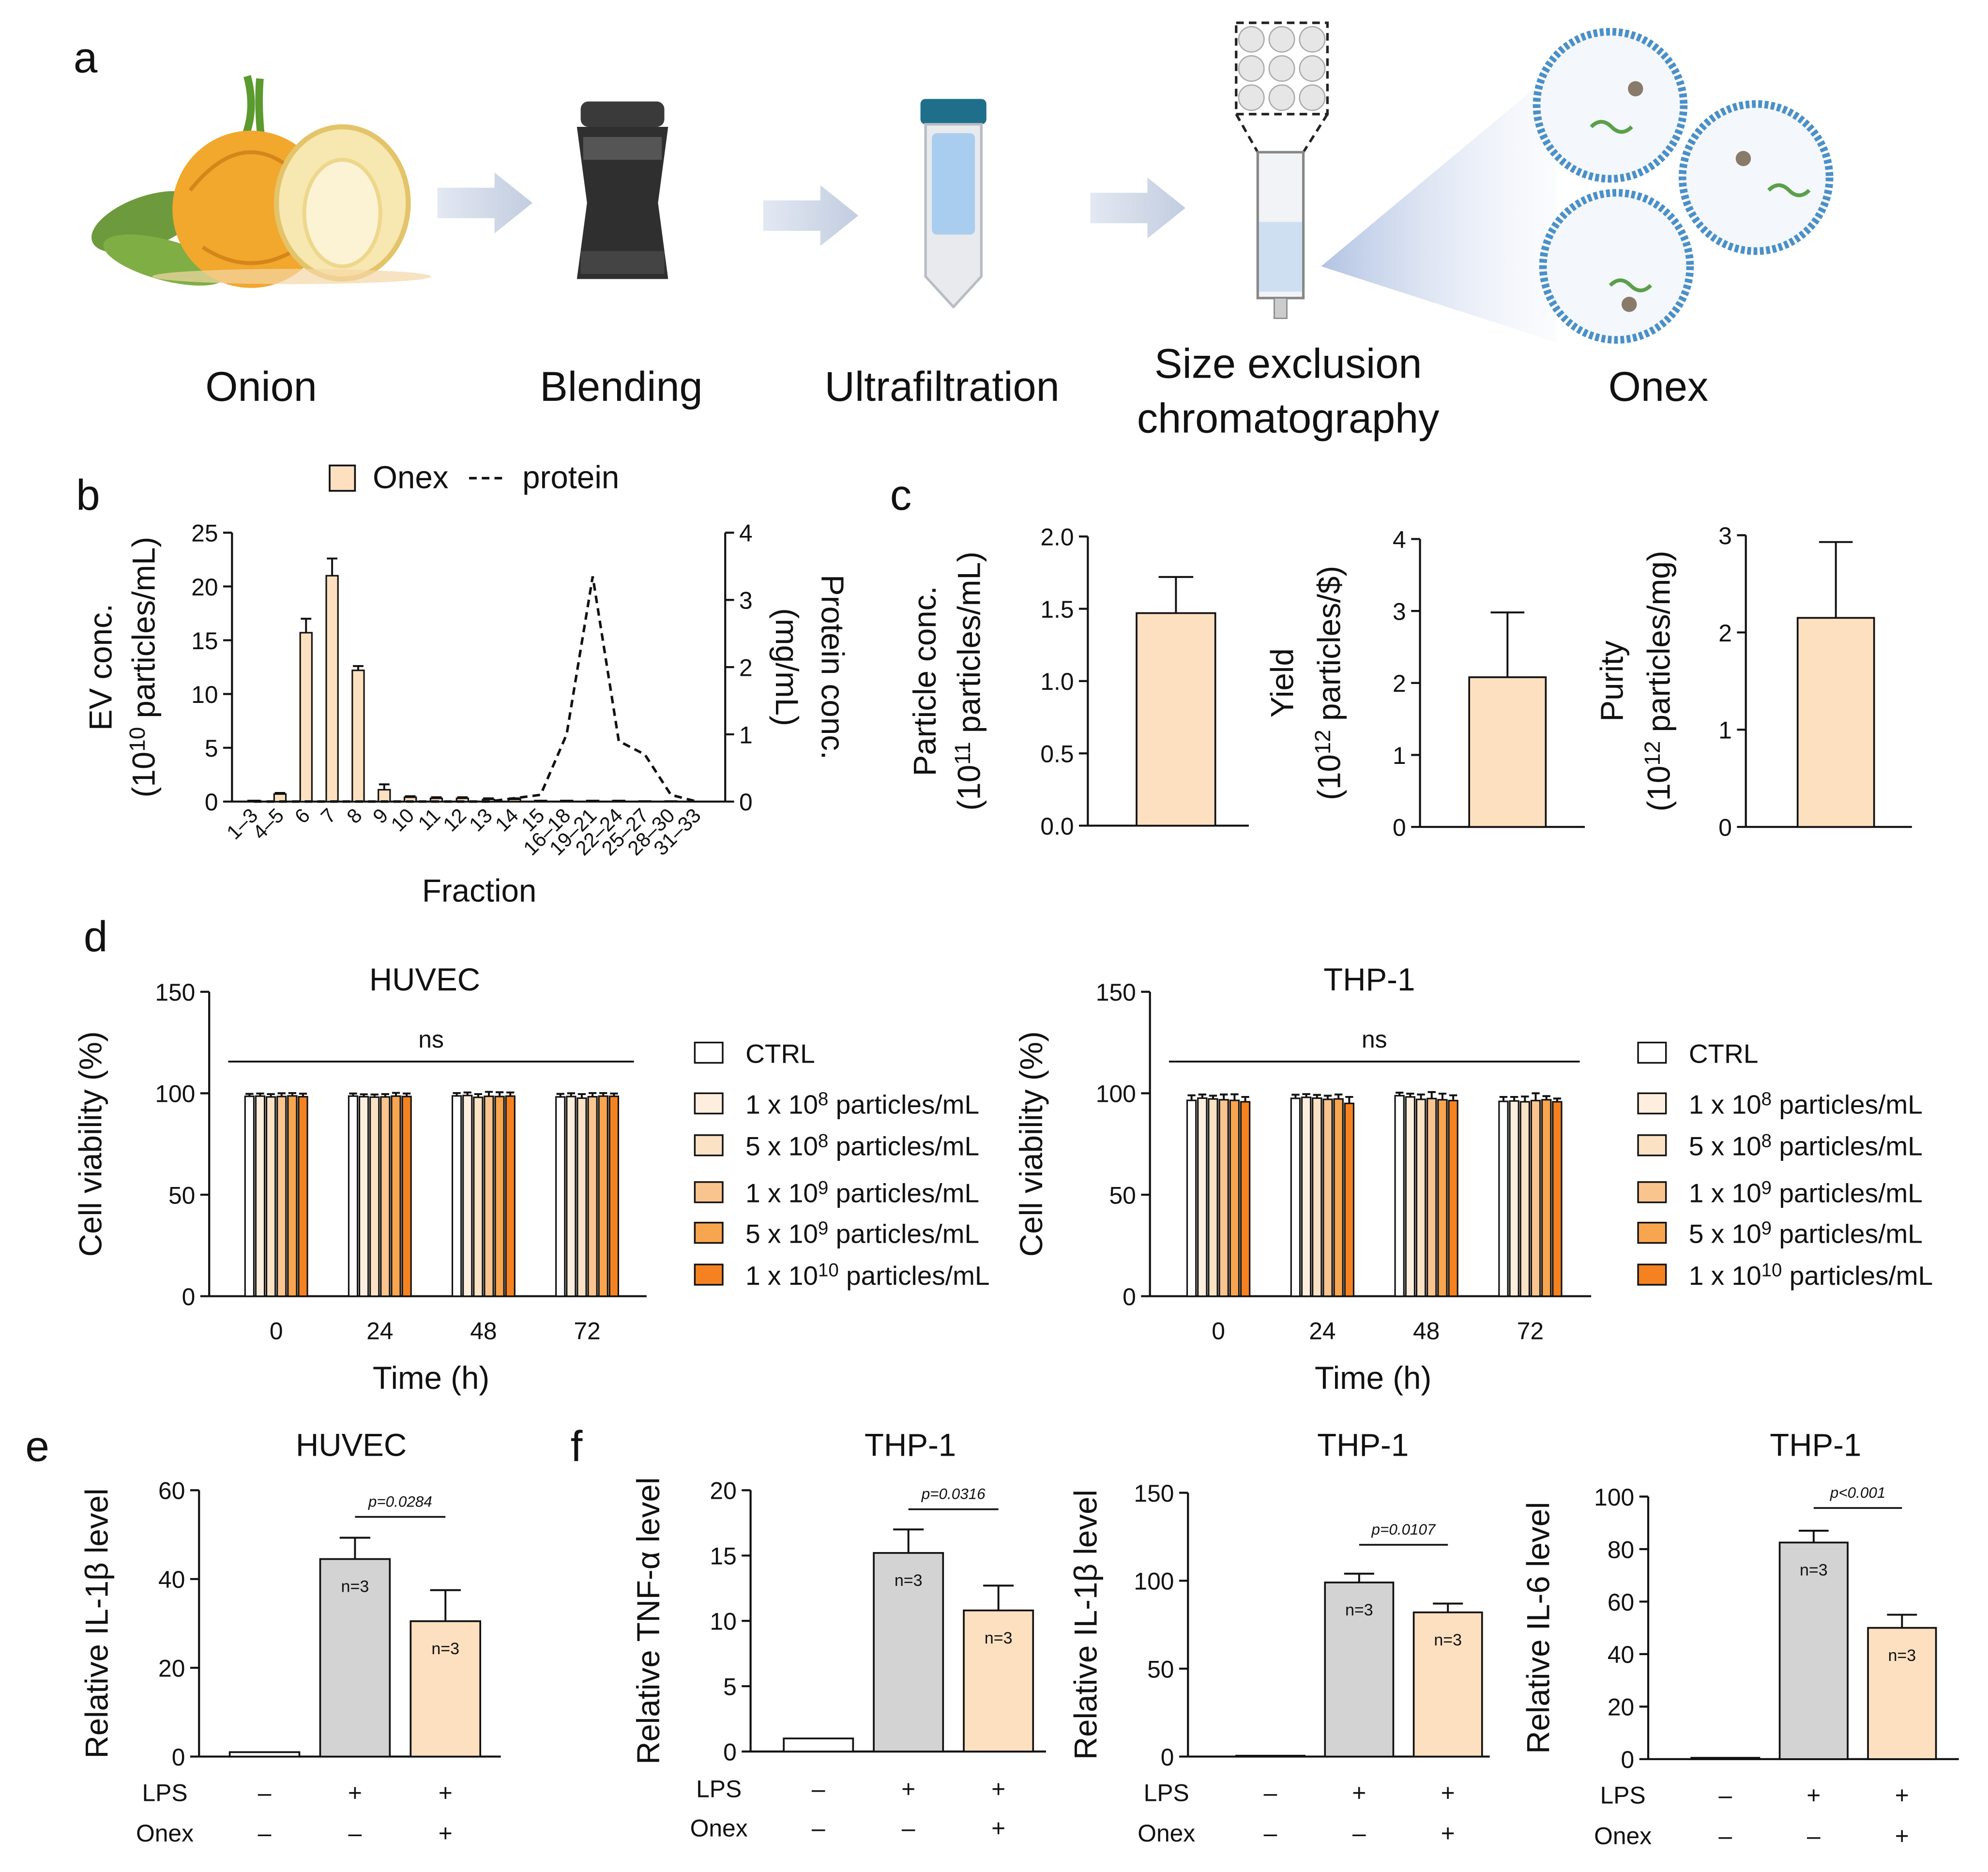 The width and height of the screenshot is (1988, 1872). Describe the element at coordinates (411, 477) in the screenshot. I see `legend-label: Onex` at that location.